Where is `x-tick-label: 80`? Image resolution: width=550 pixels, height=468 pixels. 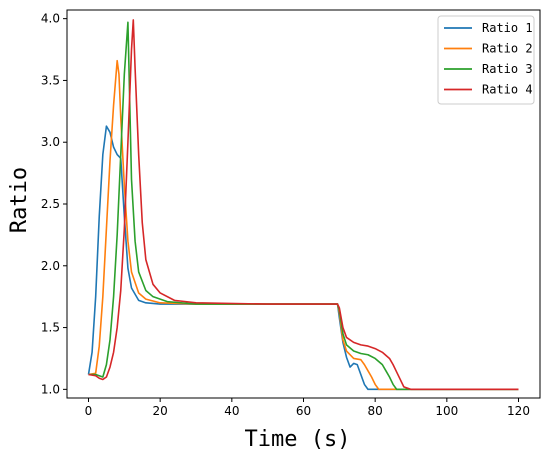
x-tick-label: 80 is located at coordinates (375, 411).